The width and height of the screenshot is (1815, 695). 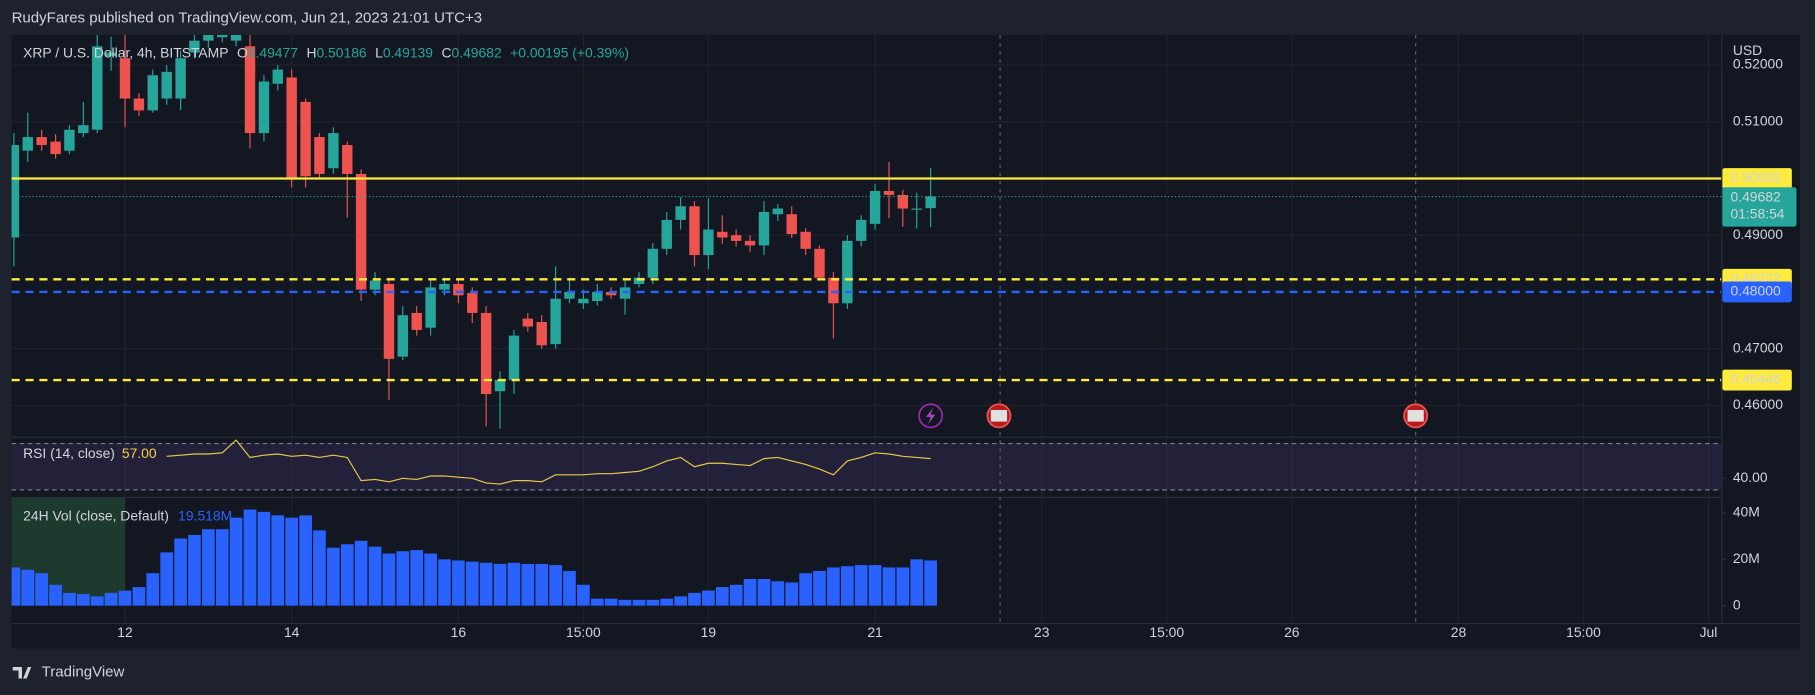 What do you see at coordinates (125, 632) in the screenshot?
I see `x-tick-label: 12` at bounding box center [125, 632].